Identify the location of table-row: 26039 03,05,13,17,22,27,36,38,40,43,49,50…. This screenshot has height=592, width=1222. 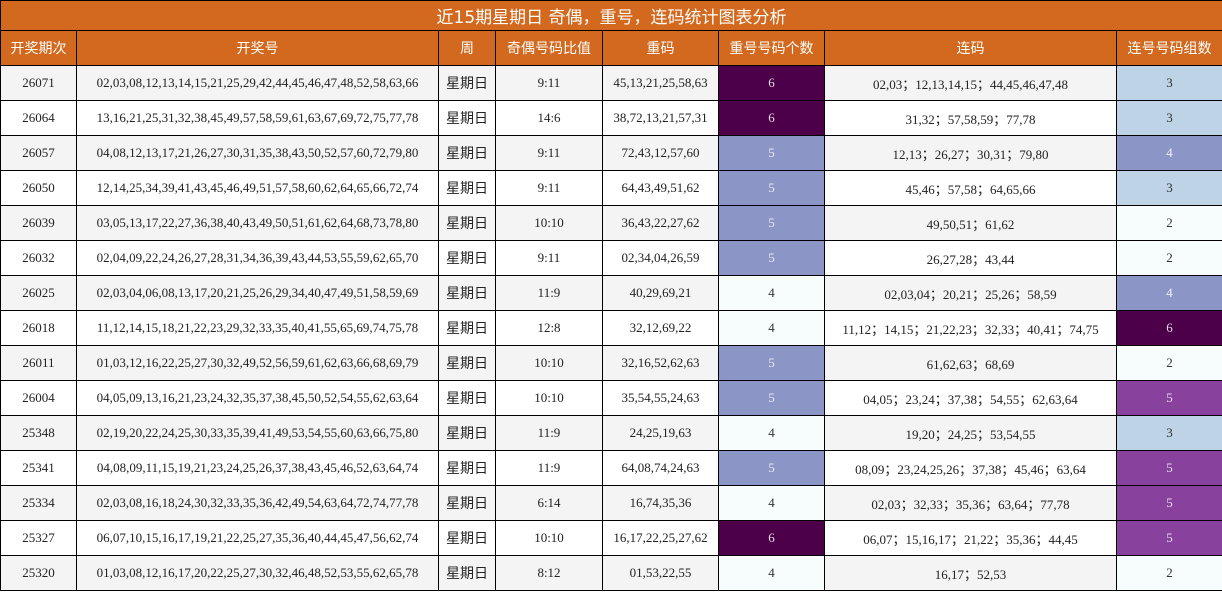
(611, 223).